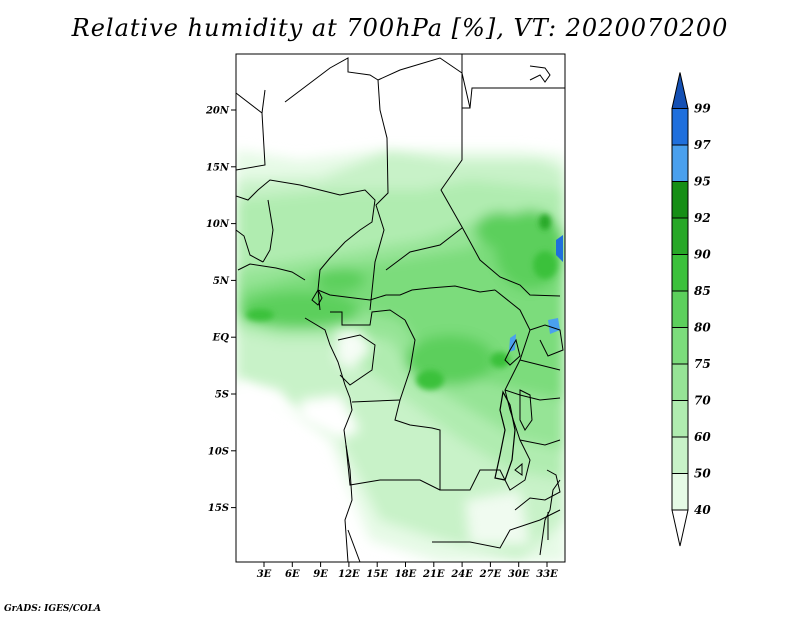 The width and height of the screenshot is (800, 618). What do you see at coordinates (292, 574) in the screenshot?
I see `lon-tick-label: 6E` at bounding box center [292, 574].